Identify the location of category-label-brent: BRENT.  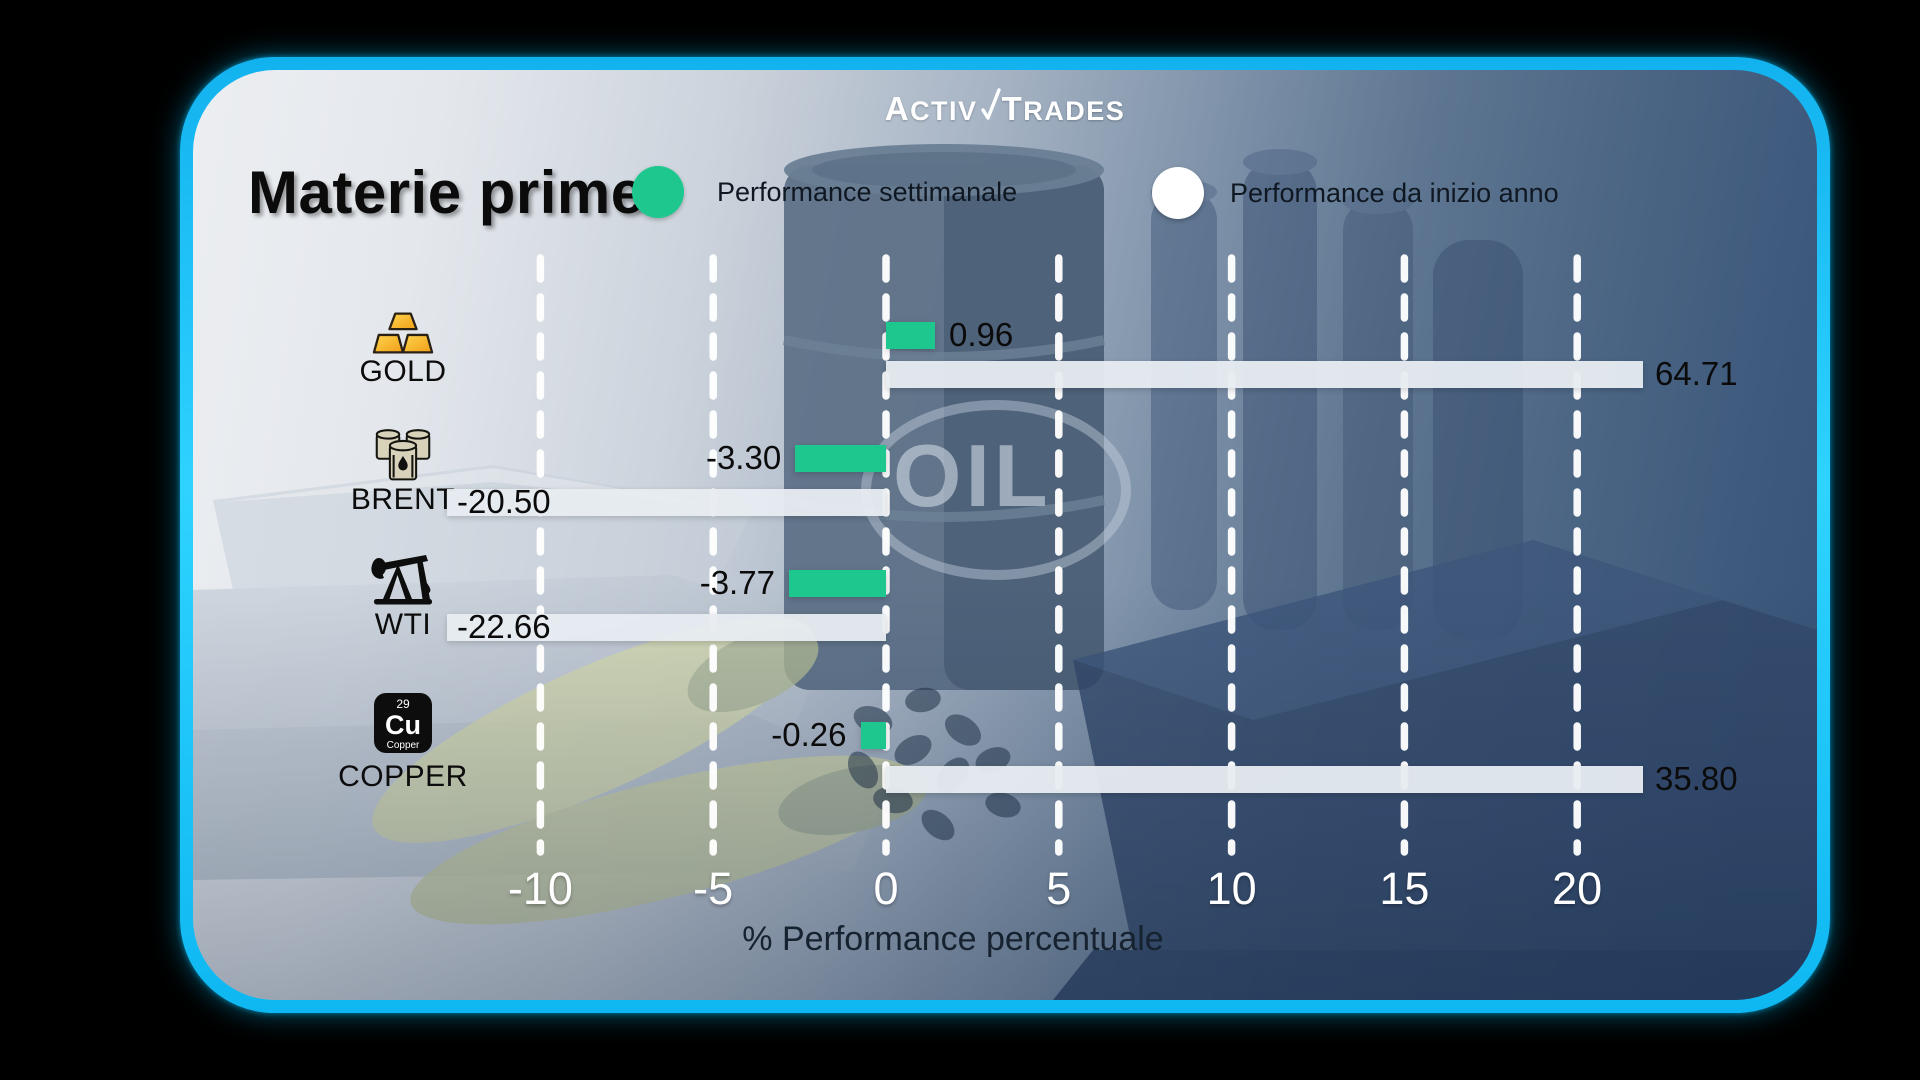
(403, 499).